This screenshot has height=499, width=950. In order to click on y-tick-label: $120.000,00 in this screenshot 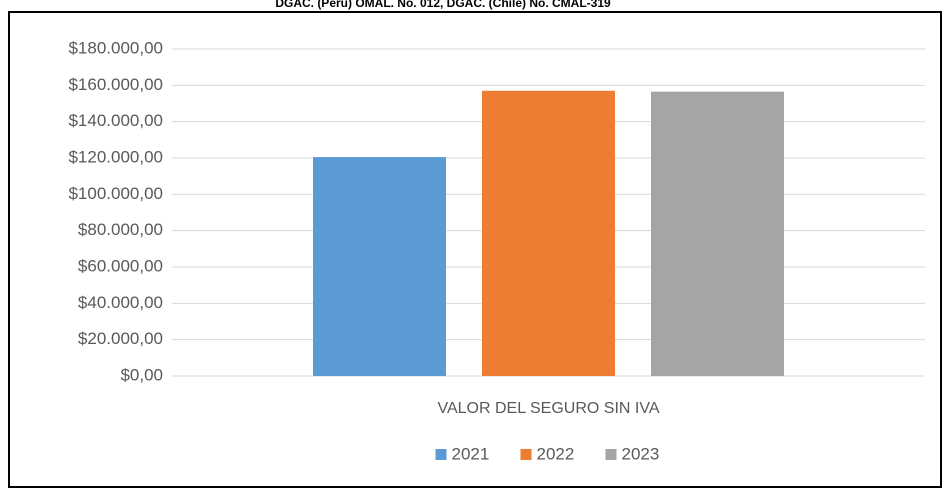, I will do `click(115, 156)`.